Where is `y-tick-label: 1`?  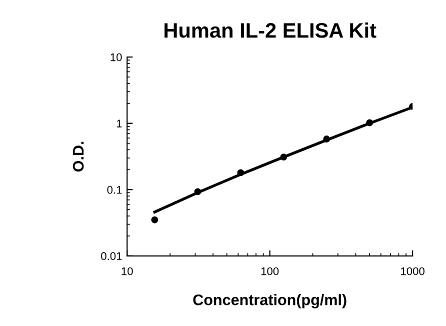 y-tick-label: 1 is located at coordinates (119, 124).